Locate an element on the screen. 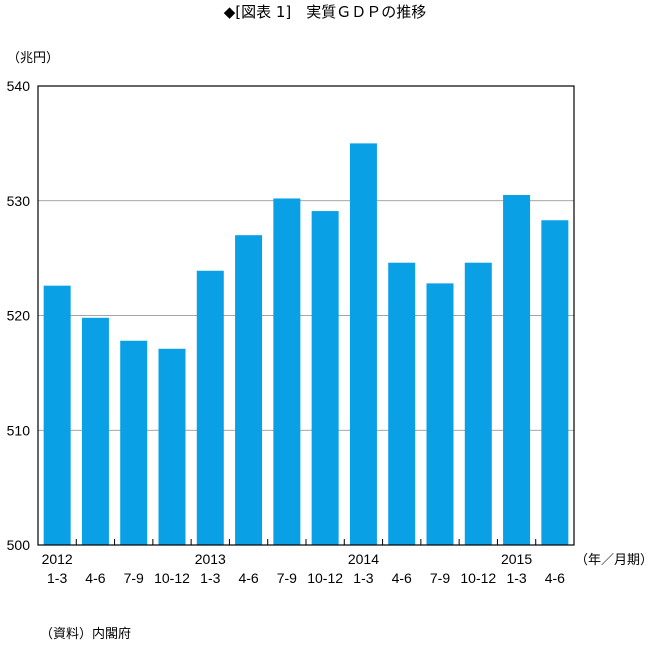 The width and height of the screenshot is (650, 649). year-label: 2013 is located at coordinates (210, 559).